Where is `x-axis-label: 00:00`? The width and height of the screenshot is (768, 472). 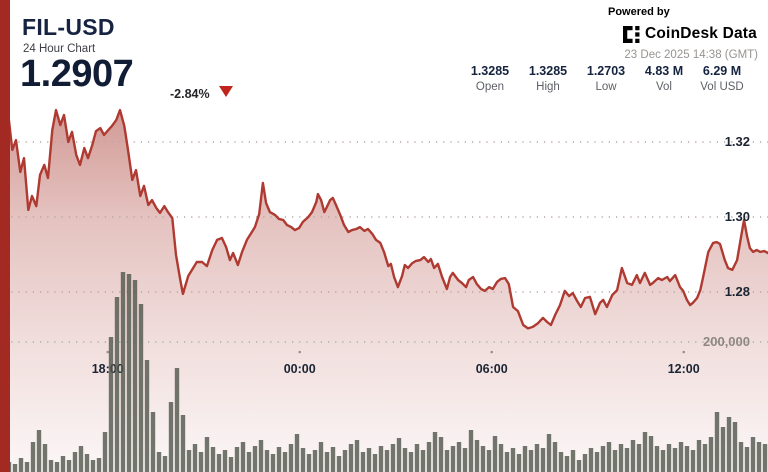
x-axis-label: 00:00 is located at coordinates (300, 369).